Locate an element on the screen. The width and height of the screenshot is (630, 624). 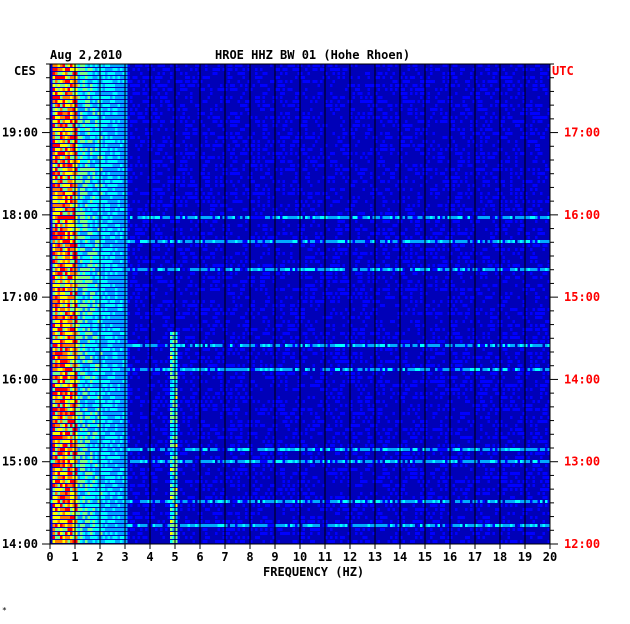
x-tick-label: 20 is located at coordinates (550, 557).